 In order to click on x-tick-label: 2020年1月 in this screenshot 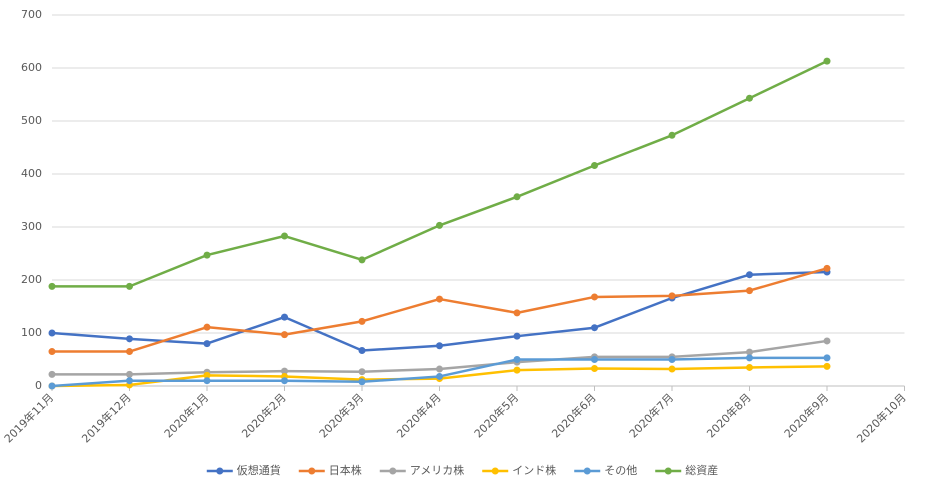, I will do `click(186, 415)`.